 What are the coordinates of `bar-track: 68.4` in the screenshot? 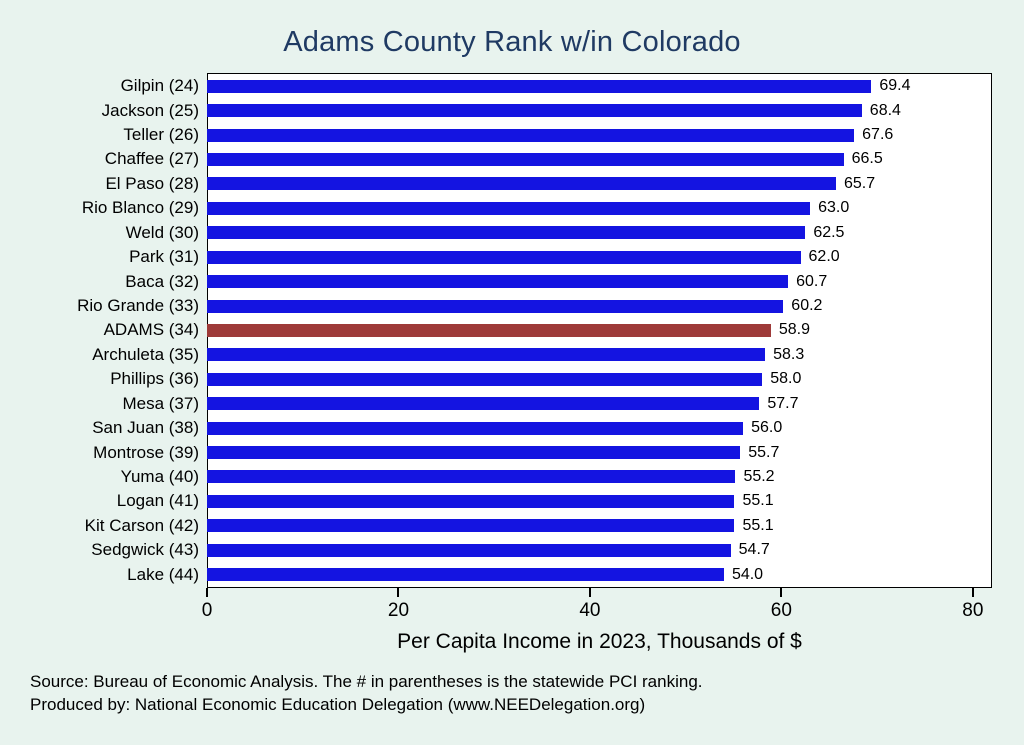 It's located at (599, 110).